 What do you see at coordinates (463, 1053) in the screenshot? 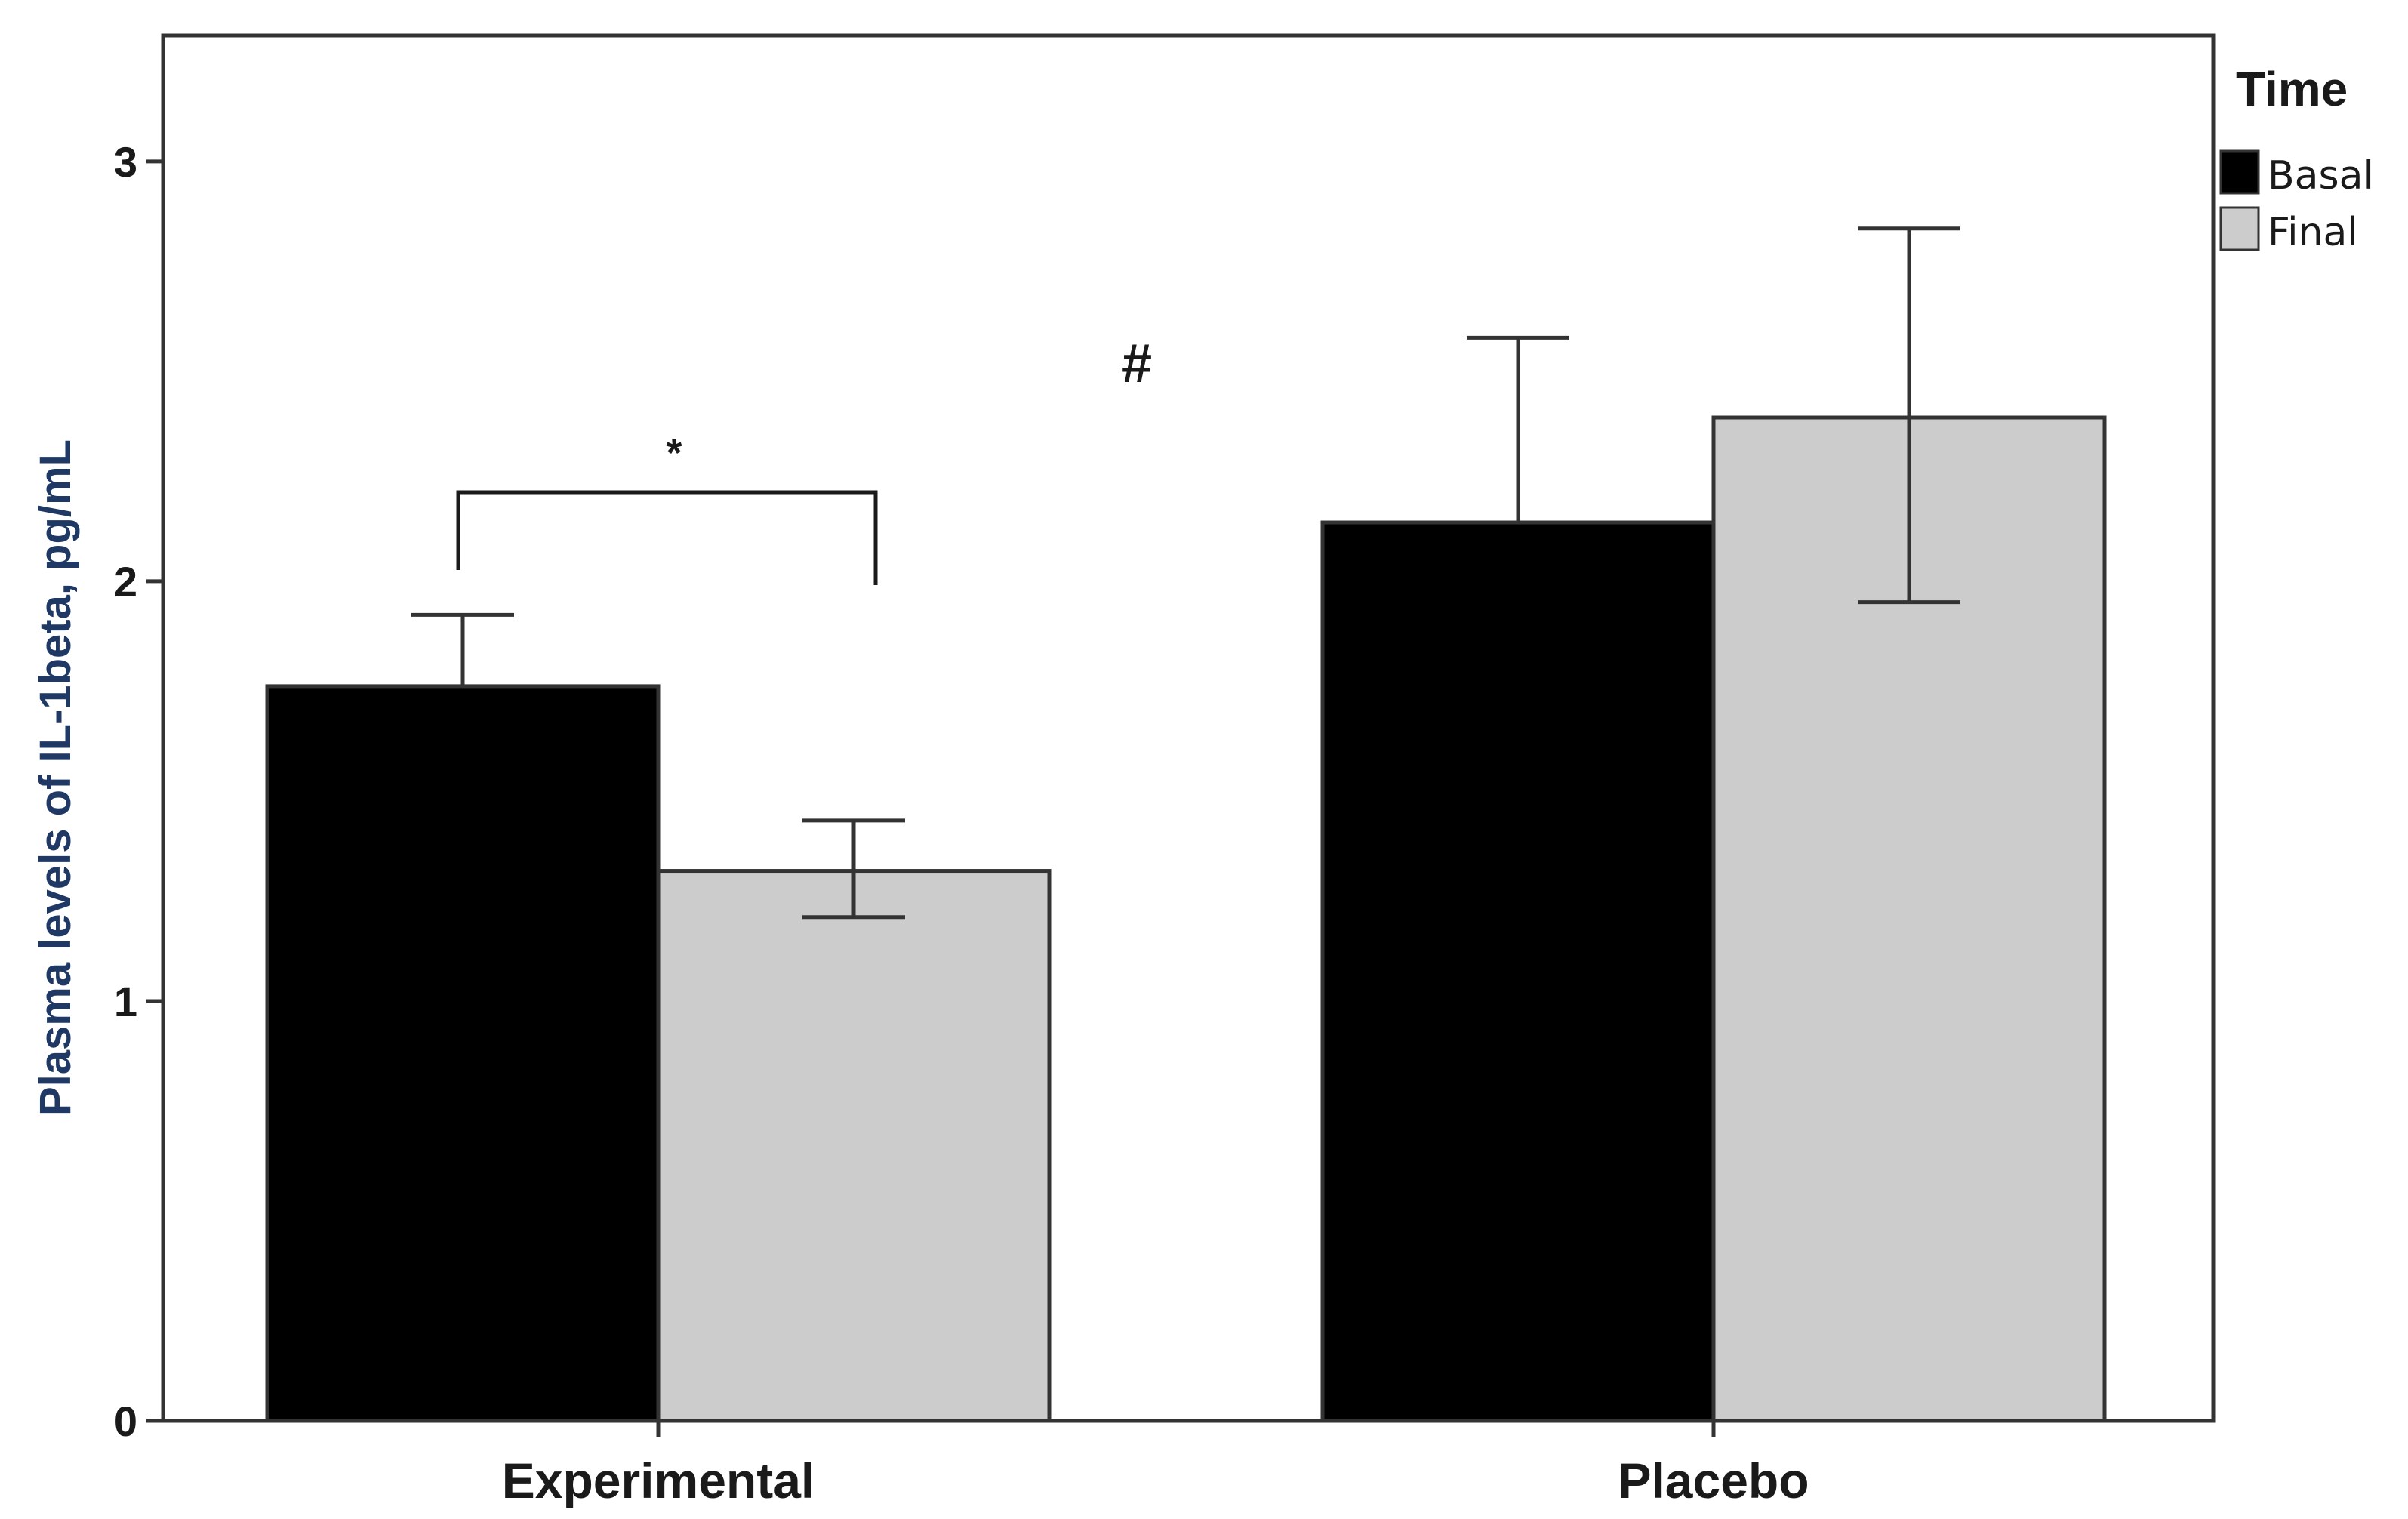
I see `bar-basal-experimental` at bounding box center [463, 1053].